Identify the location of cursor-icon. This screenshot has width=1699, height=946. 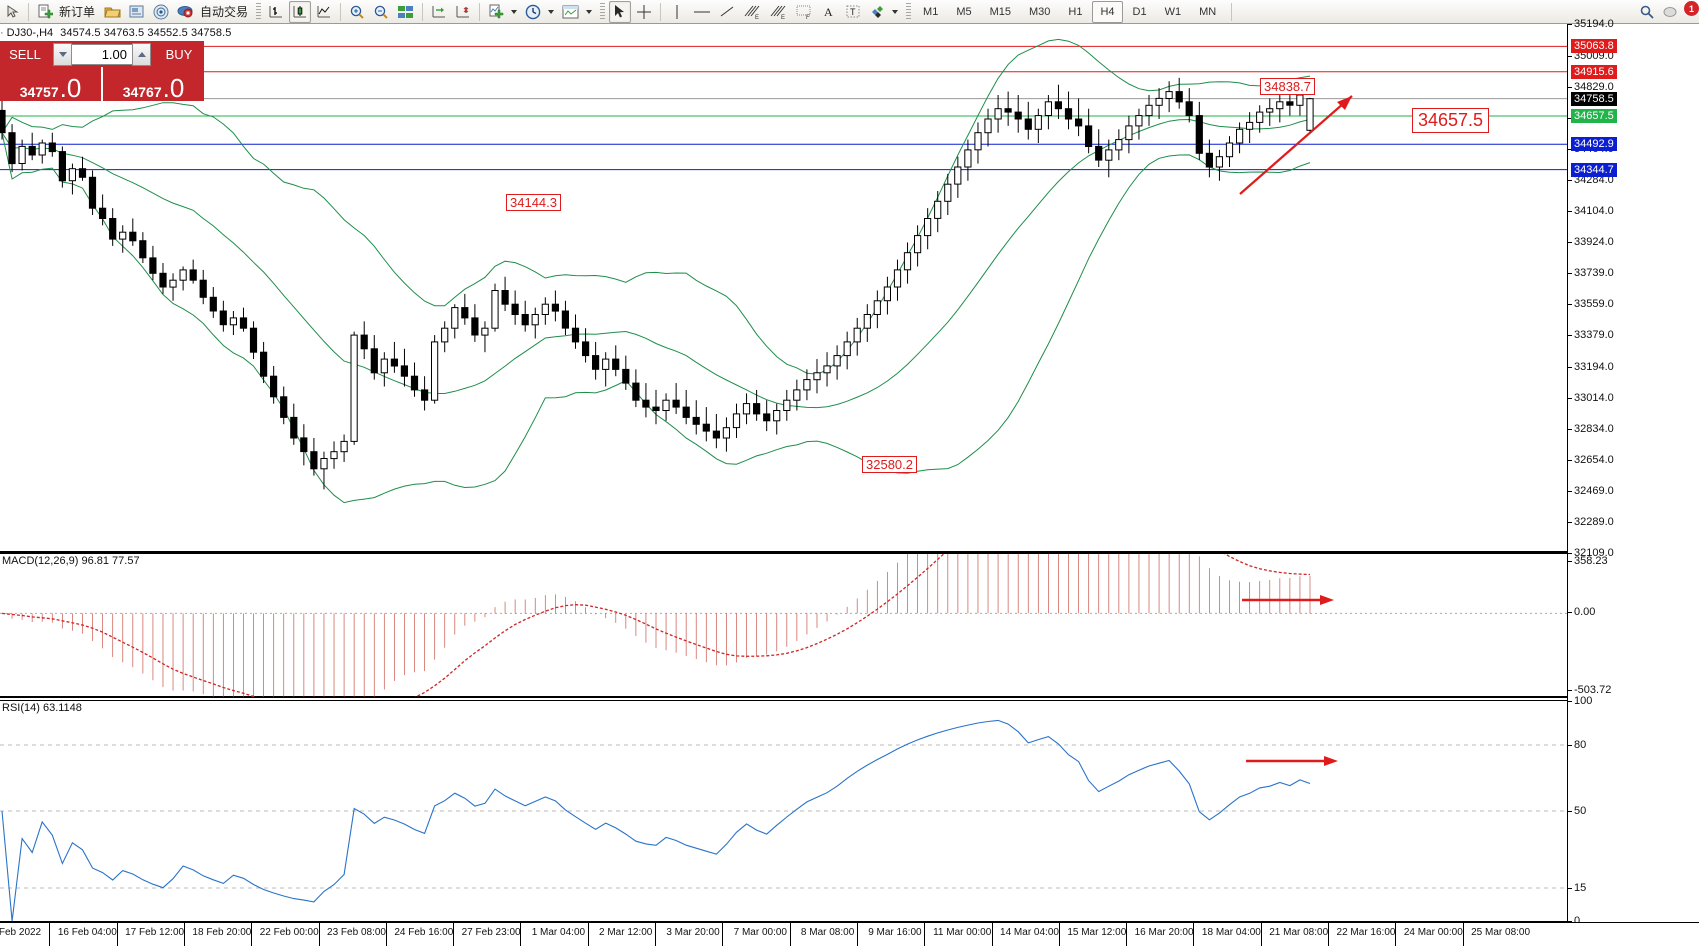
(12, 12).